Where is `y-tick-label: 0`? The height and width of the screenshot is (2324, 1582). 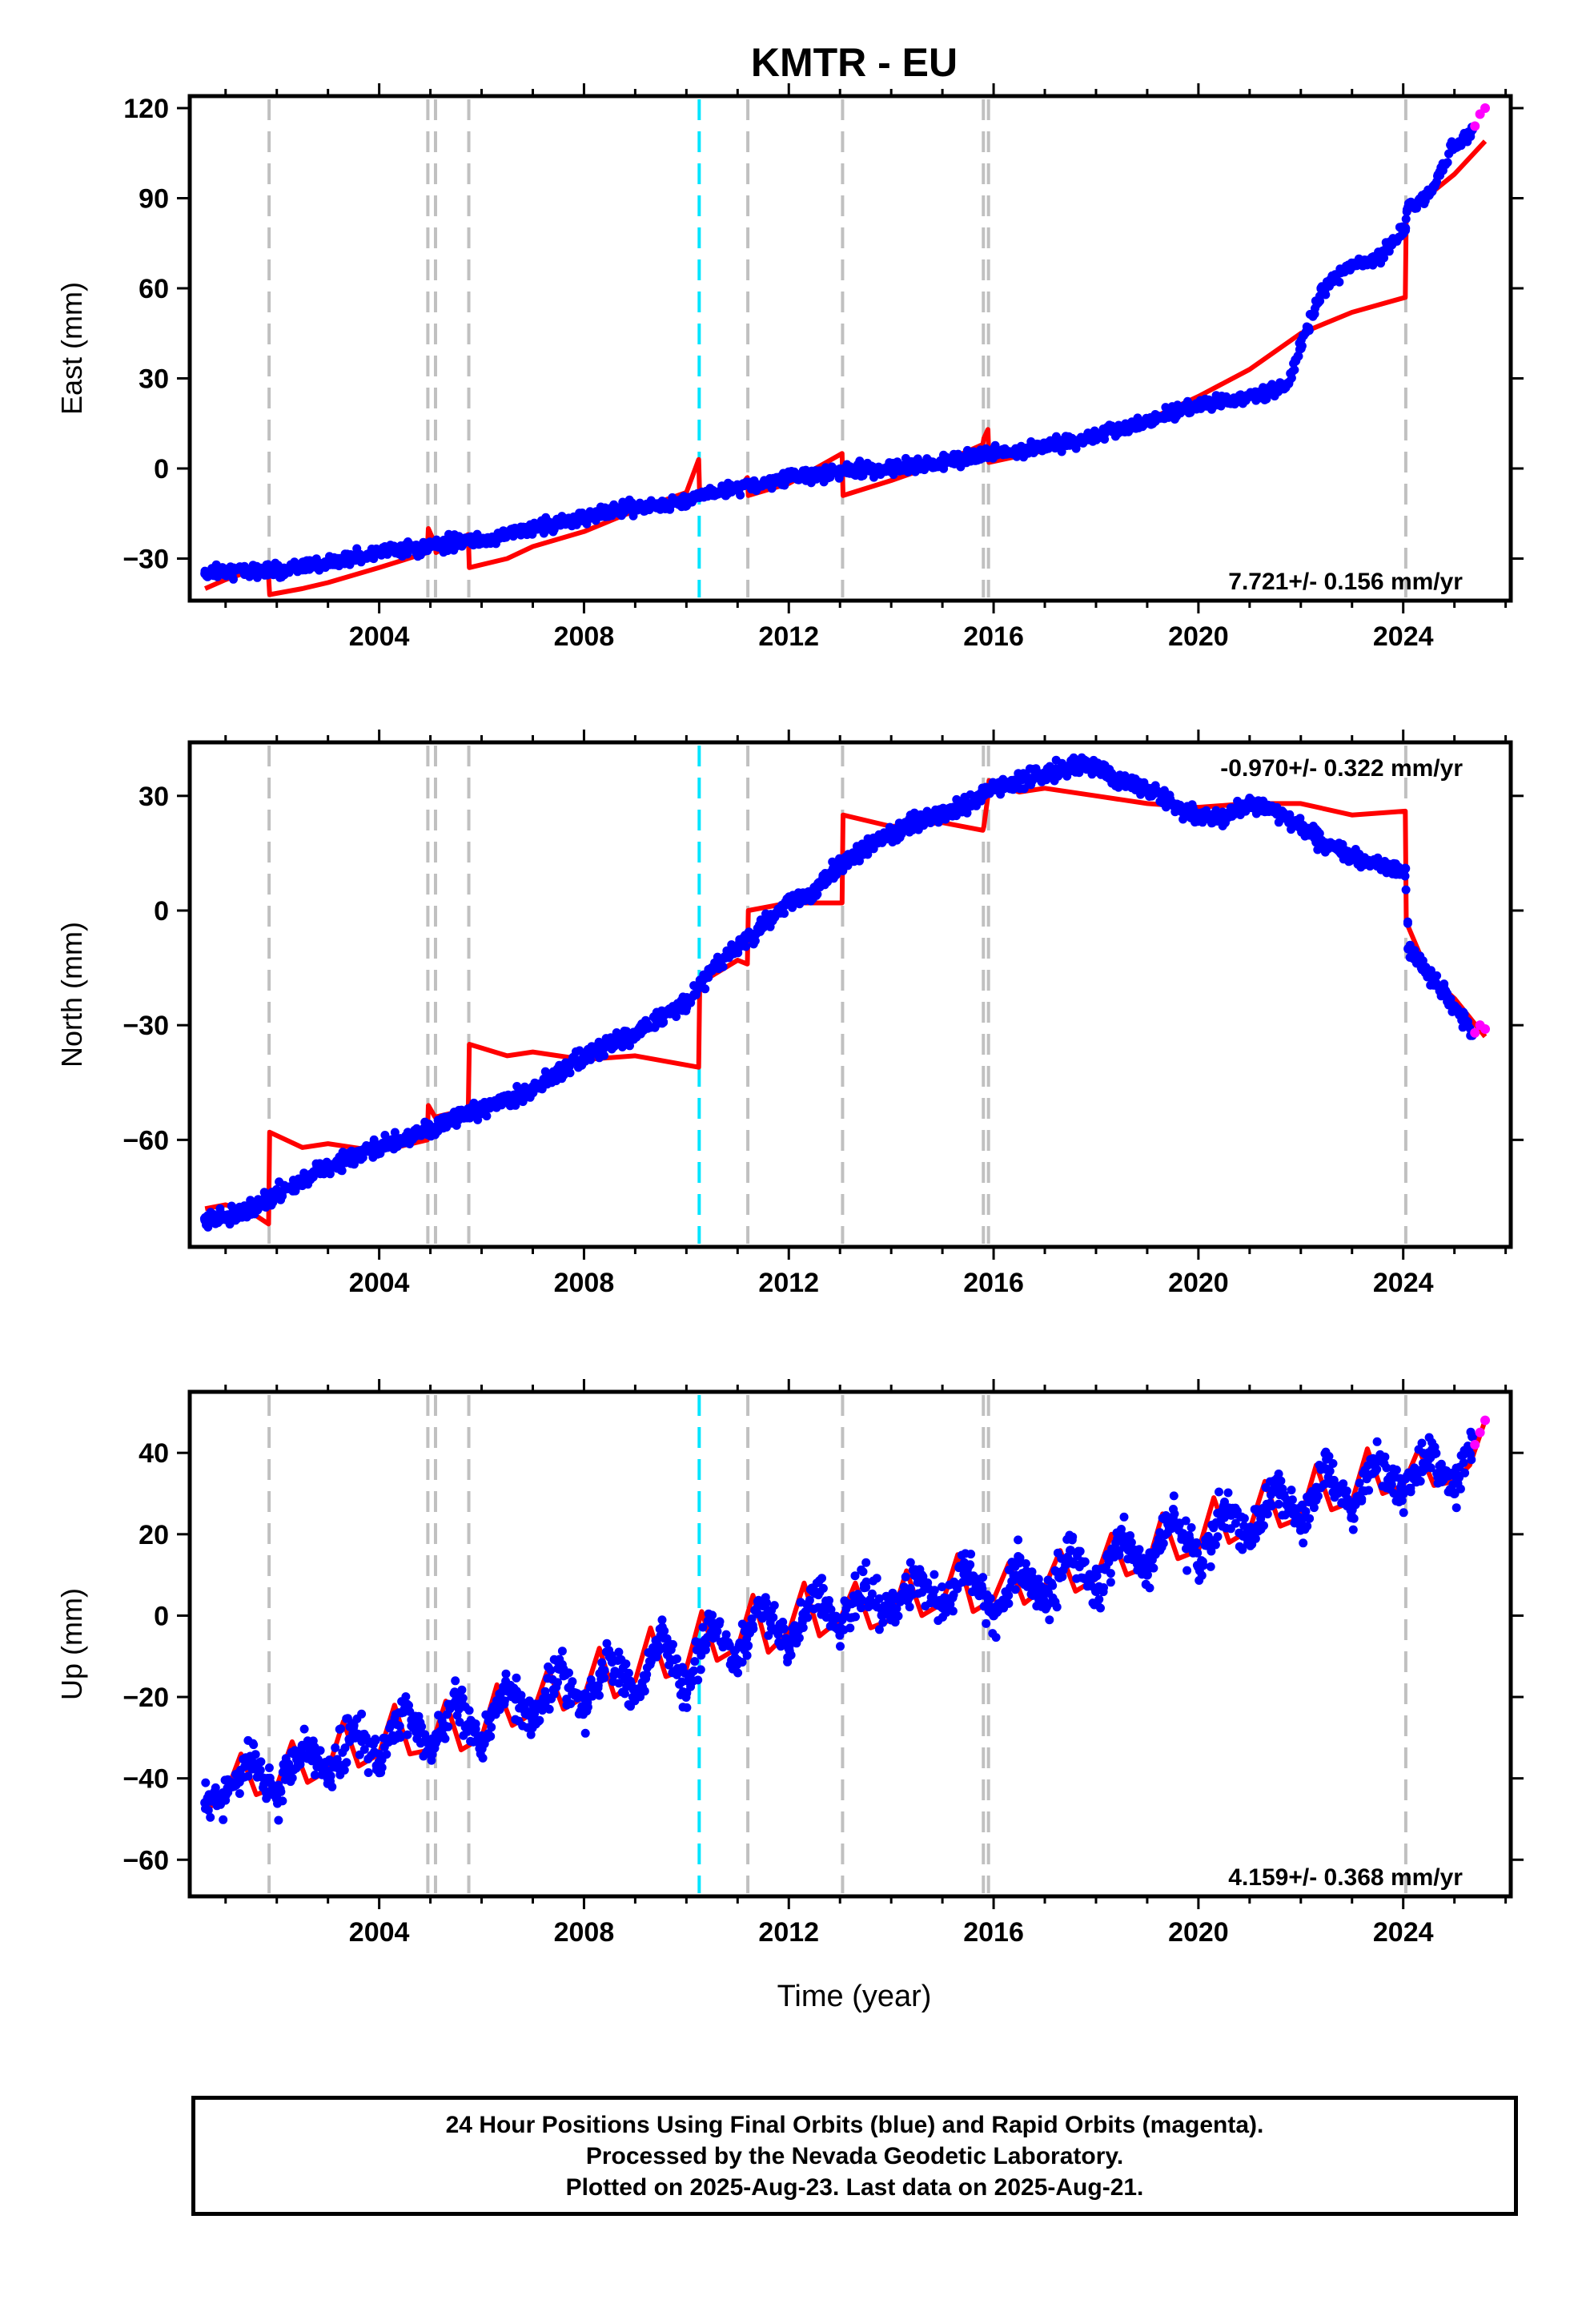 y-tick-label: 0 is located at coordinates (161, 911).